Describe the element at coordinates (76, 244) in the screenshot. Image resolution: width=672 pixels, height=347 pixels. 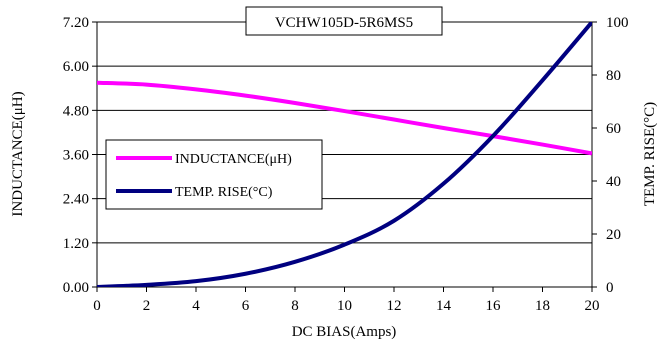
I see `y-tick-label: 1.20` at that location.